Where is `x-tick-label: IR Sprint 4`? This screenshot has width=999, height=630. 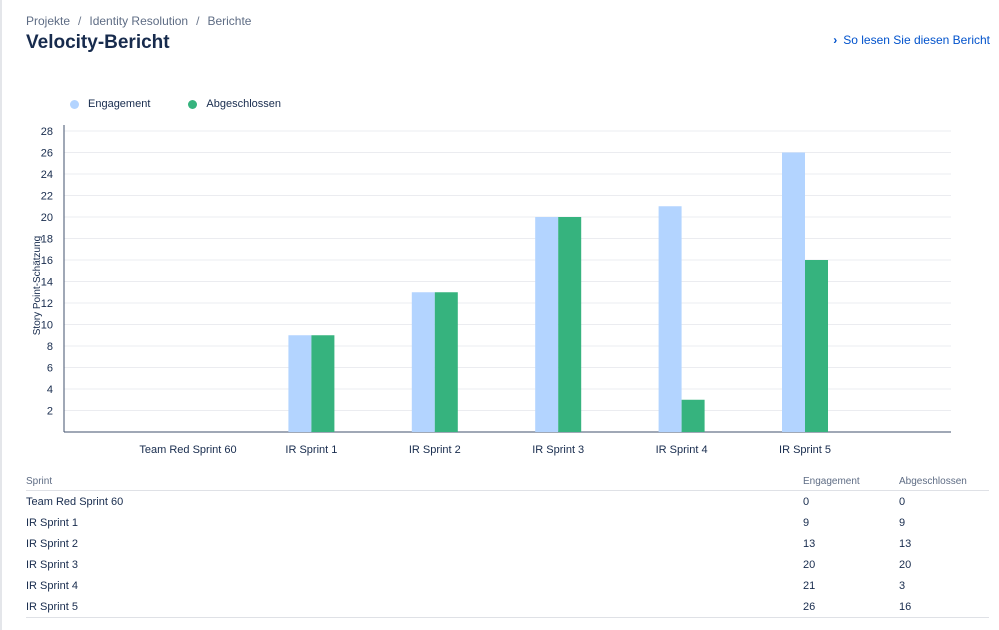 x-tick-label: IR Sprint 4 is located at coordinates (682, 450).